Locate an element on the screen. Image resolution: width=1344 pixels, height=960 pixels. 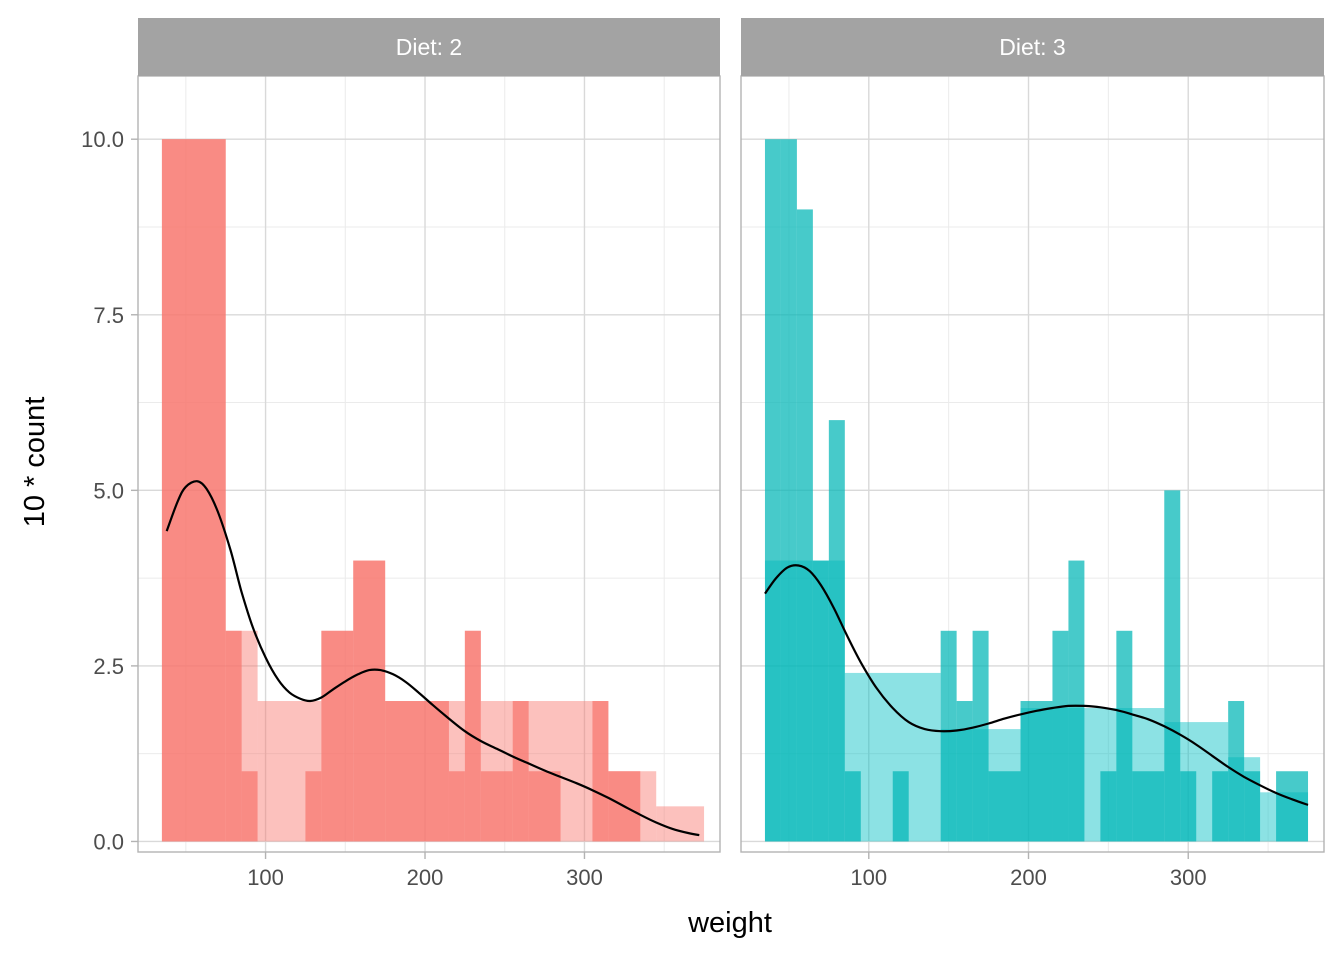
y-axis-title: 10 * count is located at coordinates (35, 462).